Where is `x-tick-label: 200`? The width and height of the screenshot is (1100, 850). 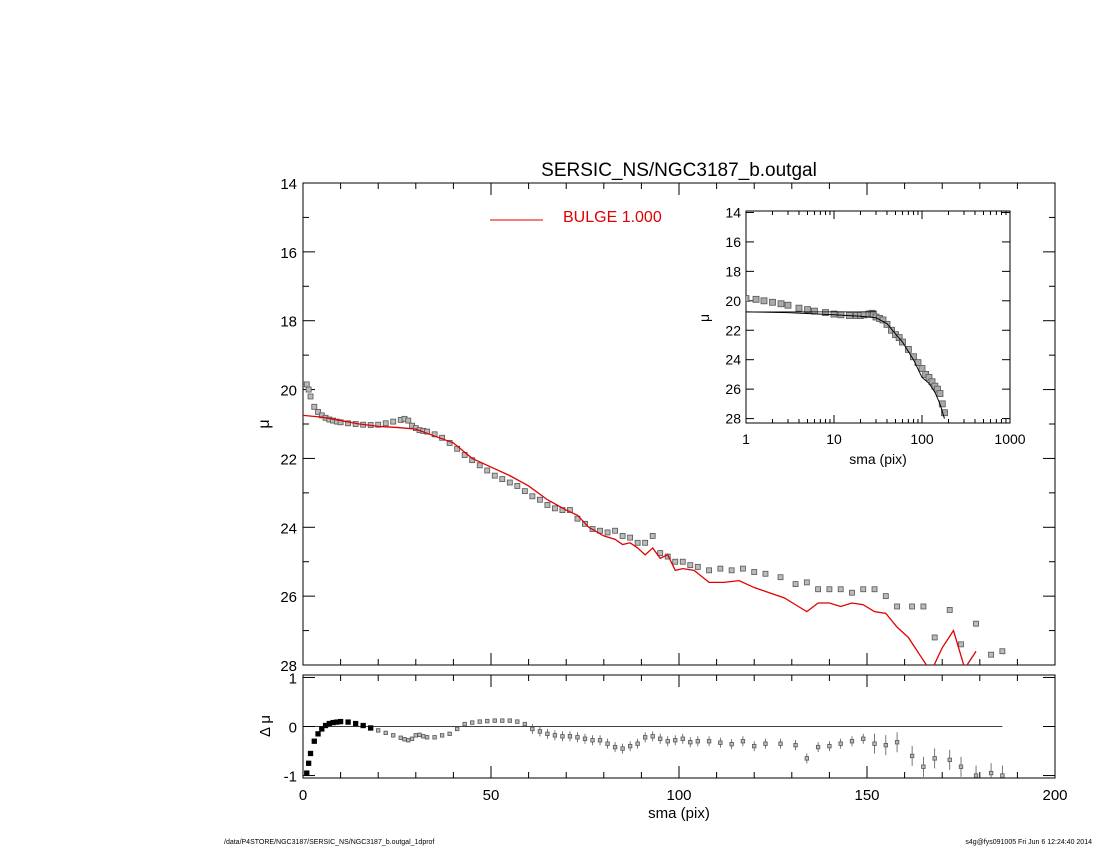
x-tick-label: 200 is located at coordinates (1054, 795).